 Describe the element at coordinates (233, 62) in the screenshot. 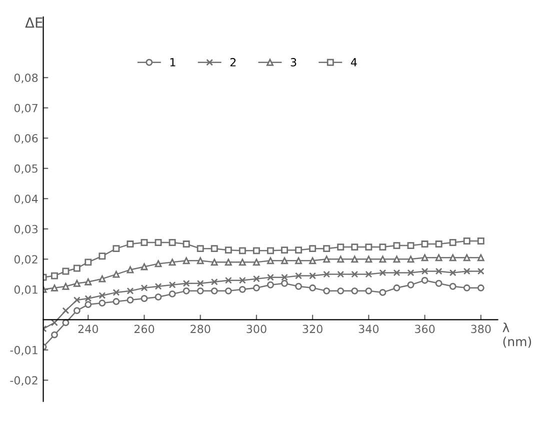

I see `legend-label: 2` at that location.